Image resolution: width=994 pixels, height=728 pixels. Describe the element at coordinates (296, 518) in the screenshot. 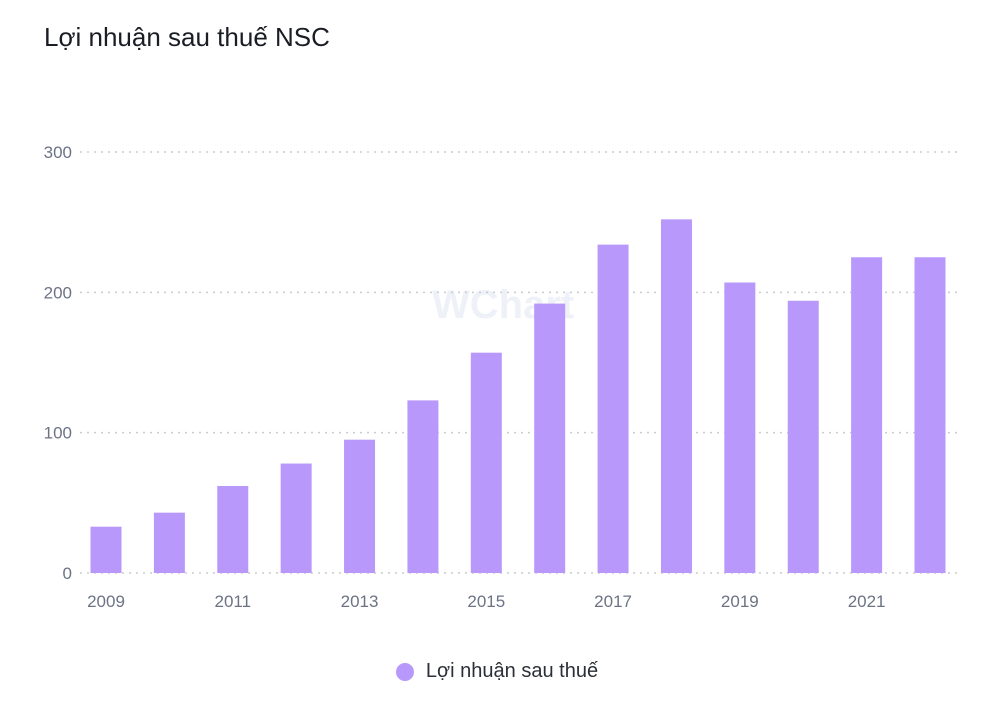

I see `bar-2012` at that location.